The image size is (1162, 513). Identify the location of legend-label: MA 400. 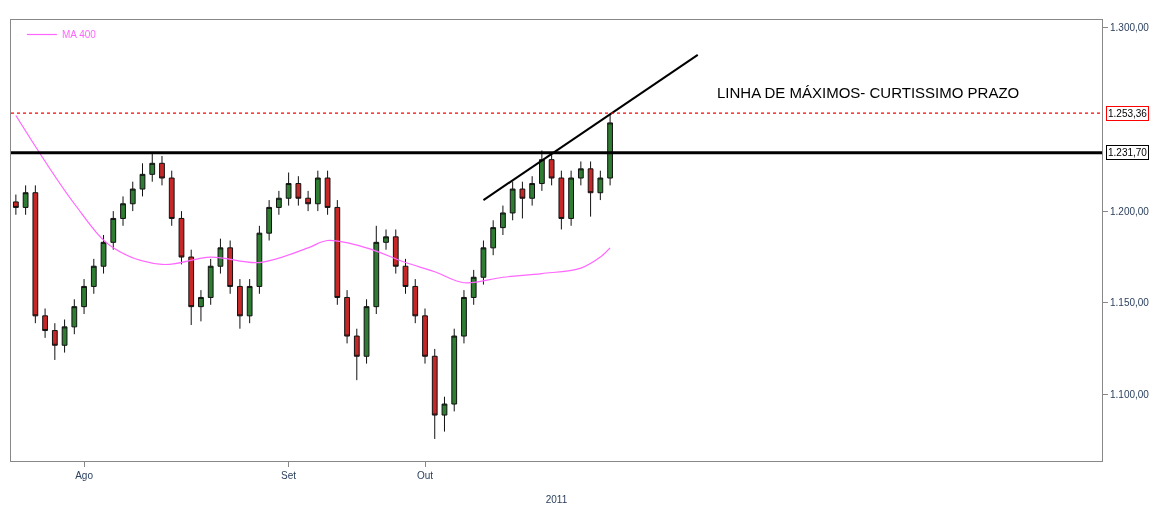
(79, 35).